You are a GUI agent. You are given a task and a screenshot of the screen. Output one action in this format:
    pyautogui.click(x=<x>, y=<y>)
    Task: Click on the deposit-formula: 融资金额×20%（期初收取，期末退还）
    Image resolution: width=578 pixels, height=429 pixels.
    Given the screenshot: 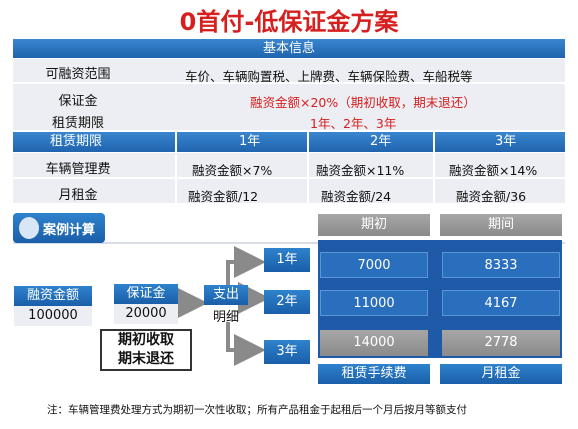 What is the action you would take?
    pyautogui.click(x=363, y=102)
    